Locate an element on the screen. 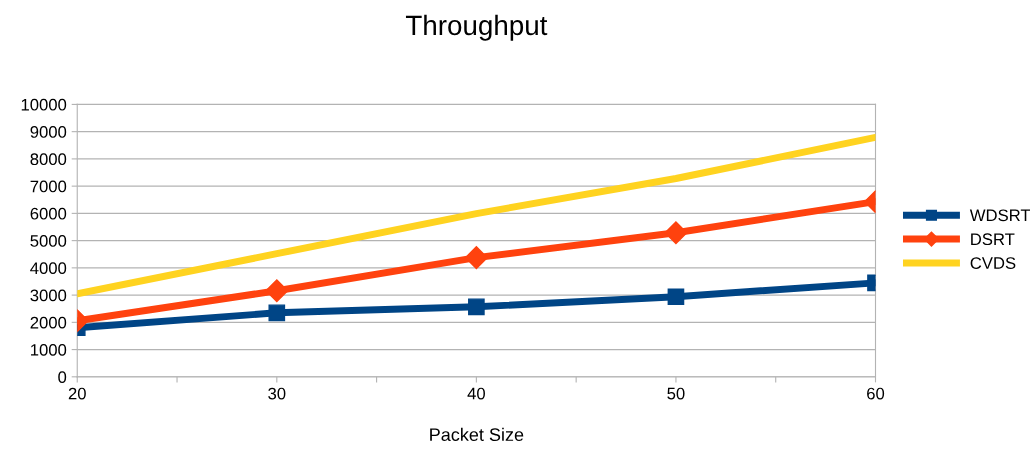 Image resolution: width=1030 pixels, height=454 pixels. y-tick-label: 6000 is located at coordinates (48, 213).